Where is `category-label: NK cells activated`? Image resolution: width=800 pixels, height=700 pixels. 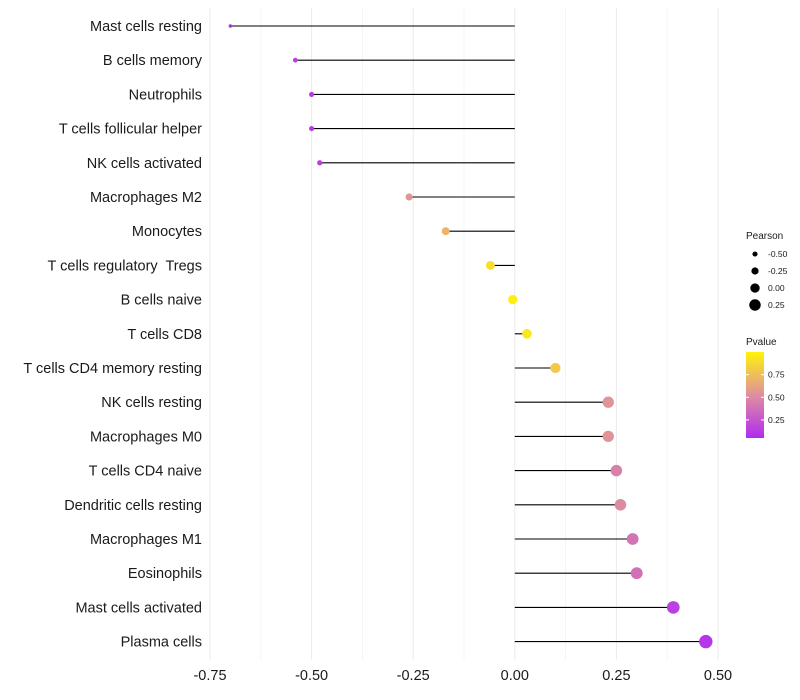
category-label: NK cells activated is located at coordinates (144, 164).